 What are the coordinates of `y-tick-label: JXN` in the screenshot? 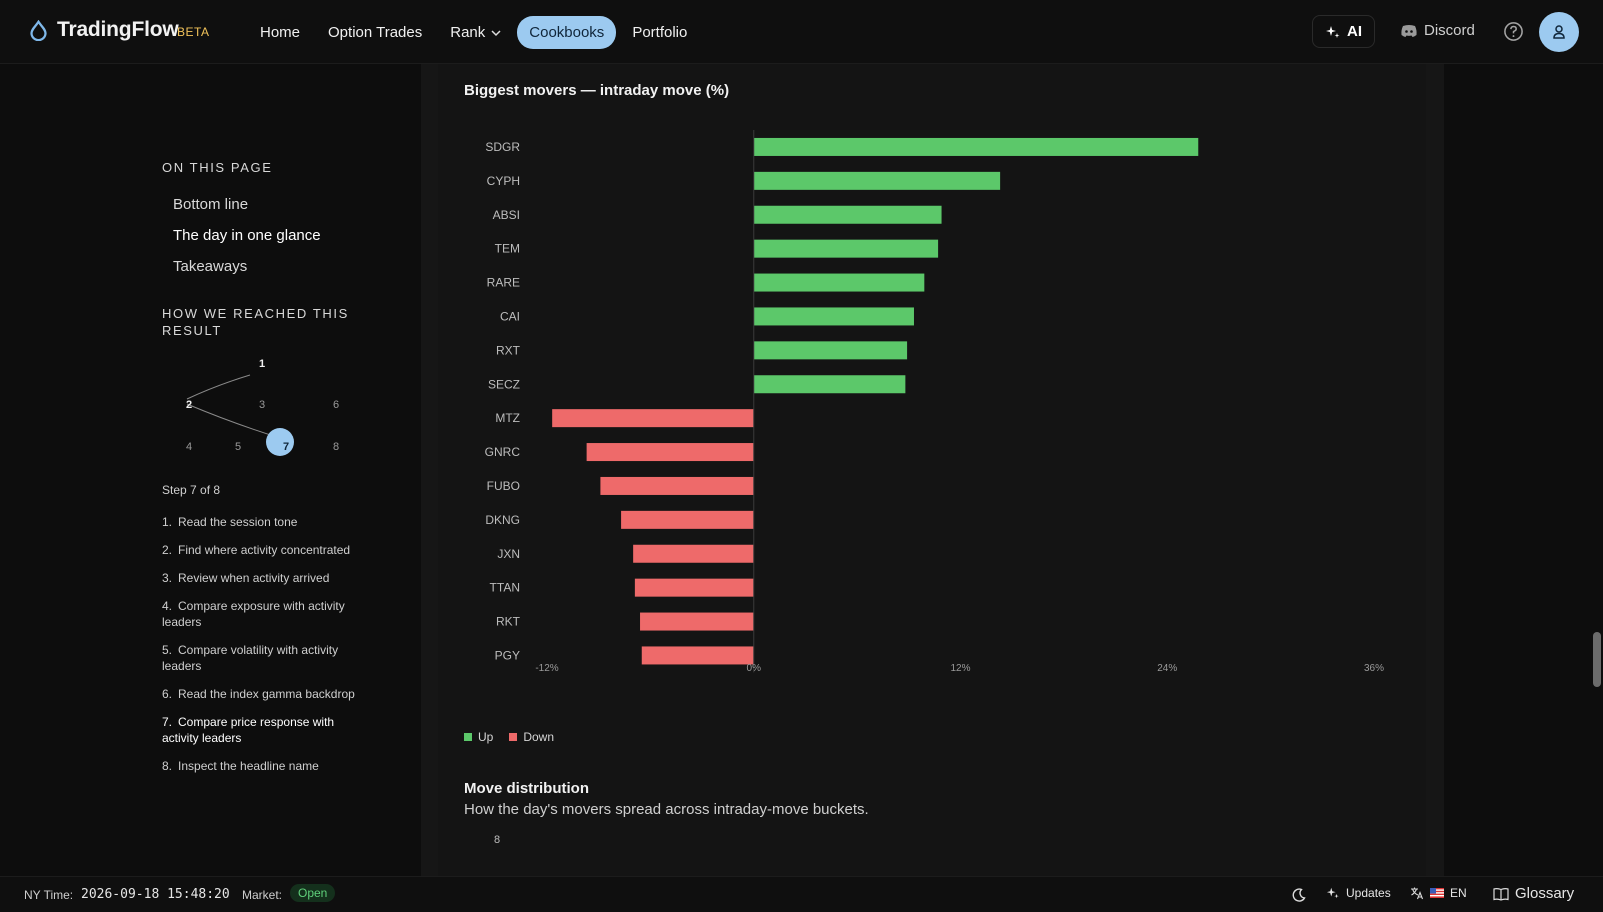 It's located at (508, 554).